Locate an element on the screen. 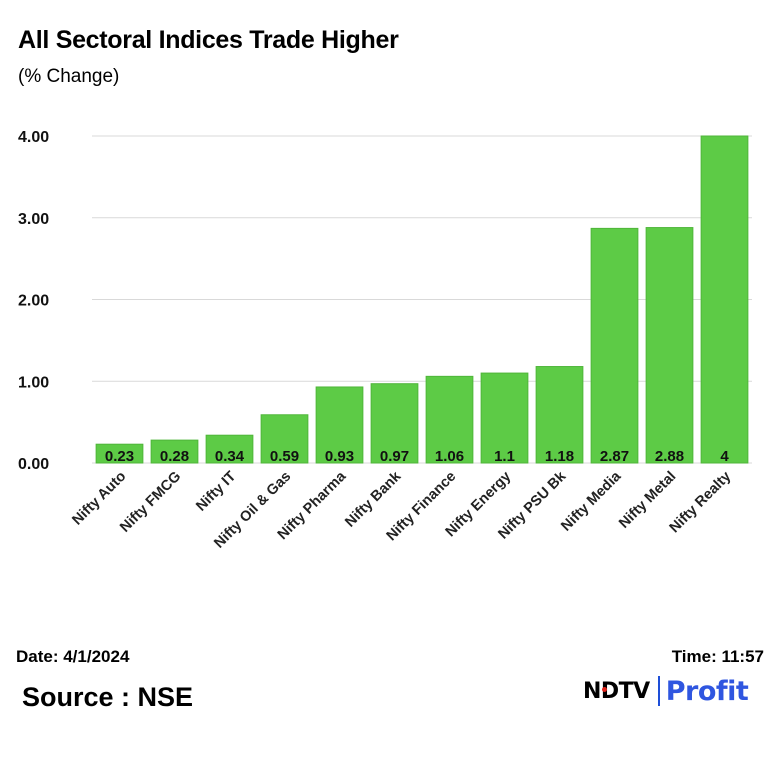  y-tick-label: 2.00 is located at coordinates (33, 301).